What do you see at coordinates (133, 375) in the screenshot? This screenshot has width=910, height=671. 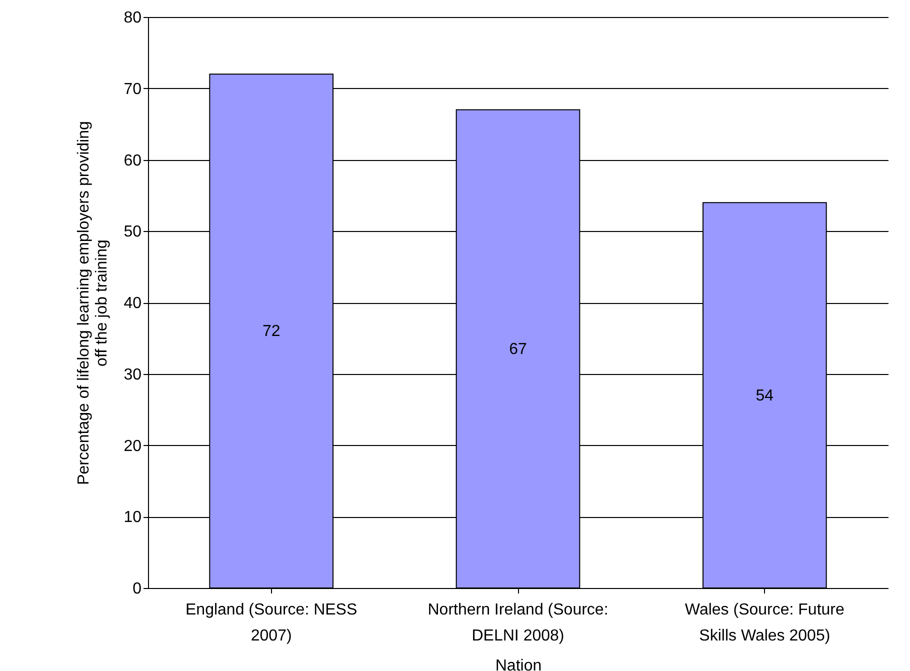 I see `y-tick-label: 30` at bounding box center [133, 375].